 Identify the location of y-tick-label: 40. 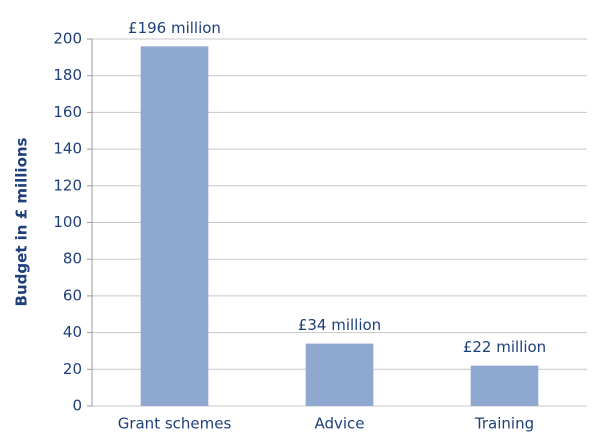
(72, 332).